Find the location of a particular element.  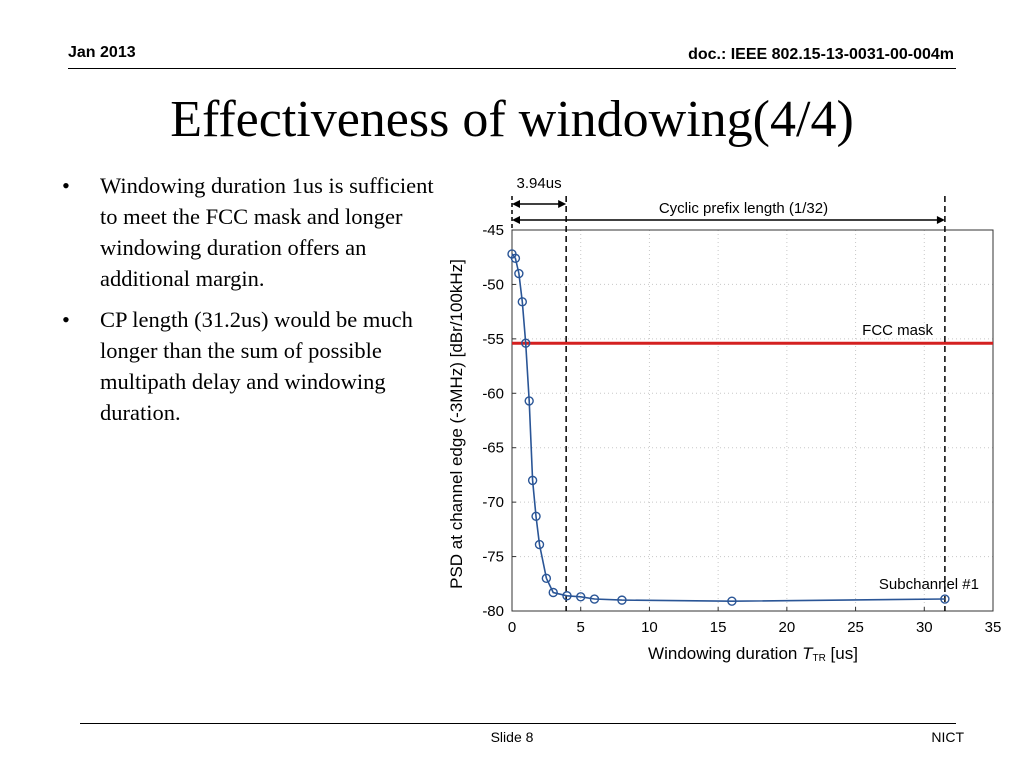

y-tick-label: -70 is located at coordinates (493, 502).